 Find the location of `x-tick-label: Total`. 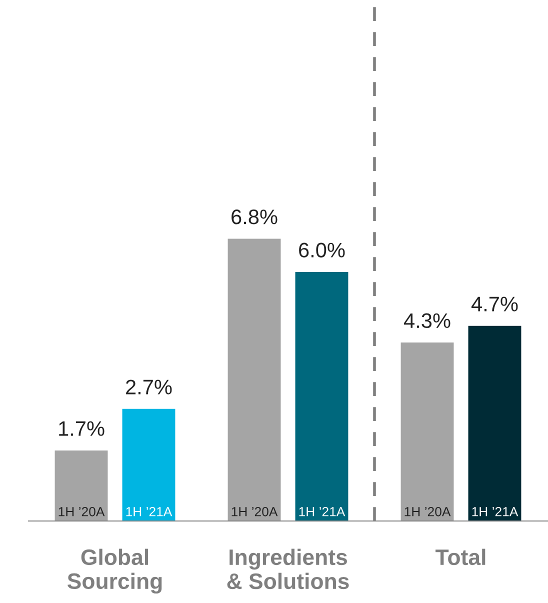

x-tick-label: Total is located at coordinates (461, 557).